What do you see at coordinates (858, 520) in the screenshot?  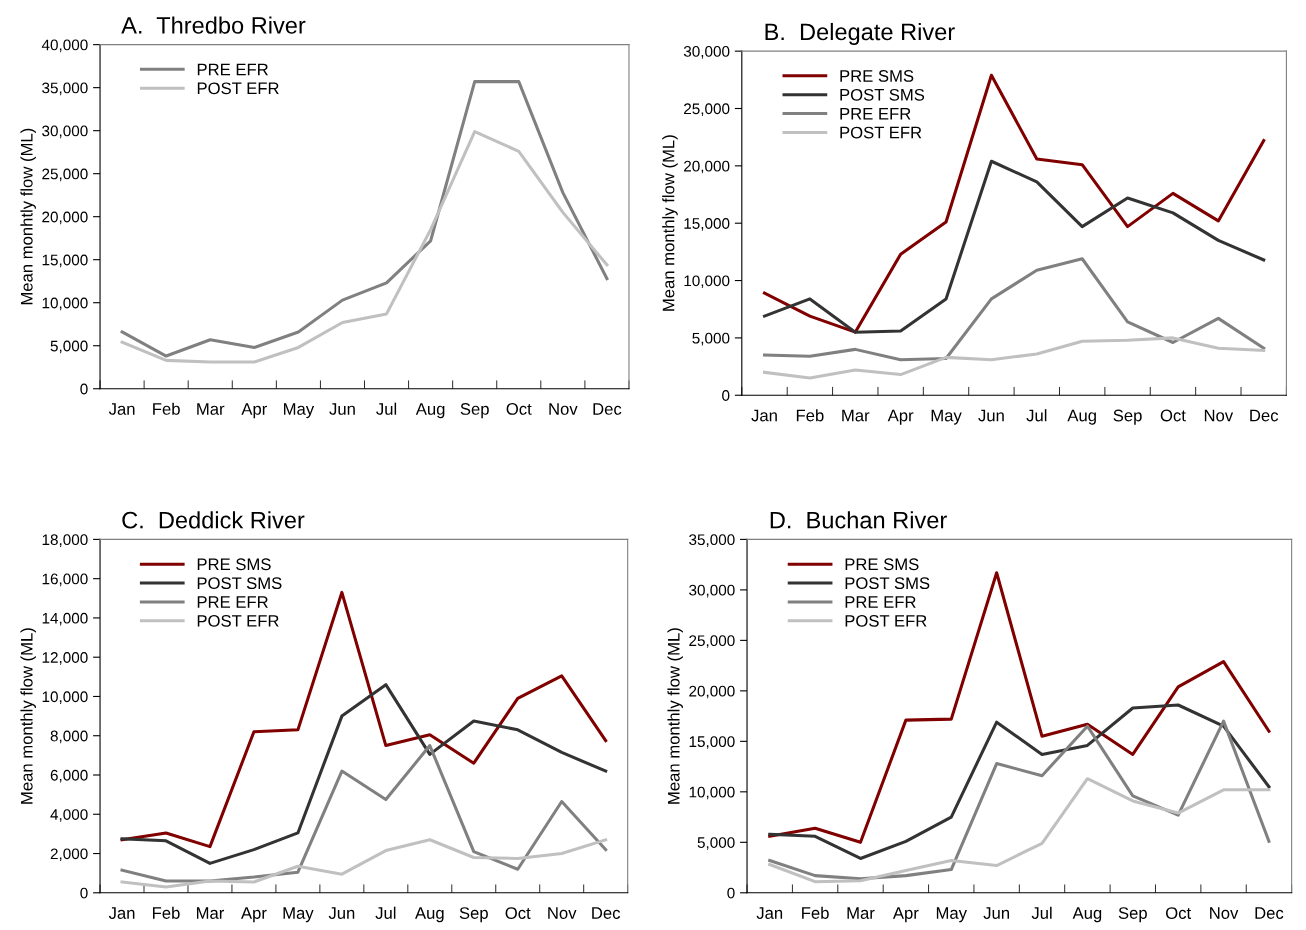 I see `chart-title: D. Buchan River` at bounding box center [858, 520].